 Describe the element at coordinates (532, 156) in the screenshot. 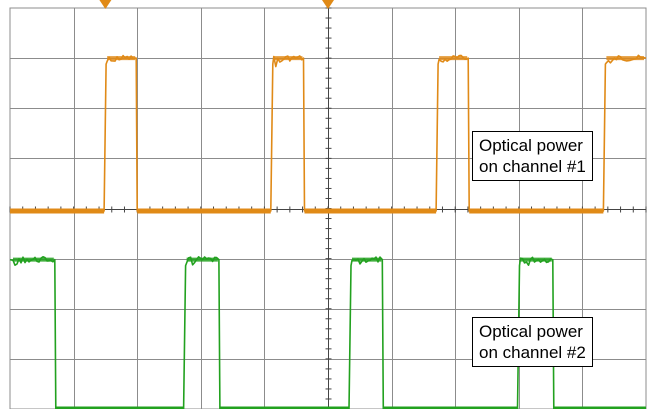

I see `annotation-channel-1: Optical power on channel #1` at that location.